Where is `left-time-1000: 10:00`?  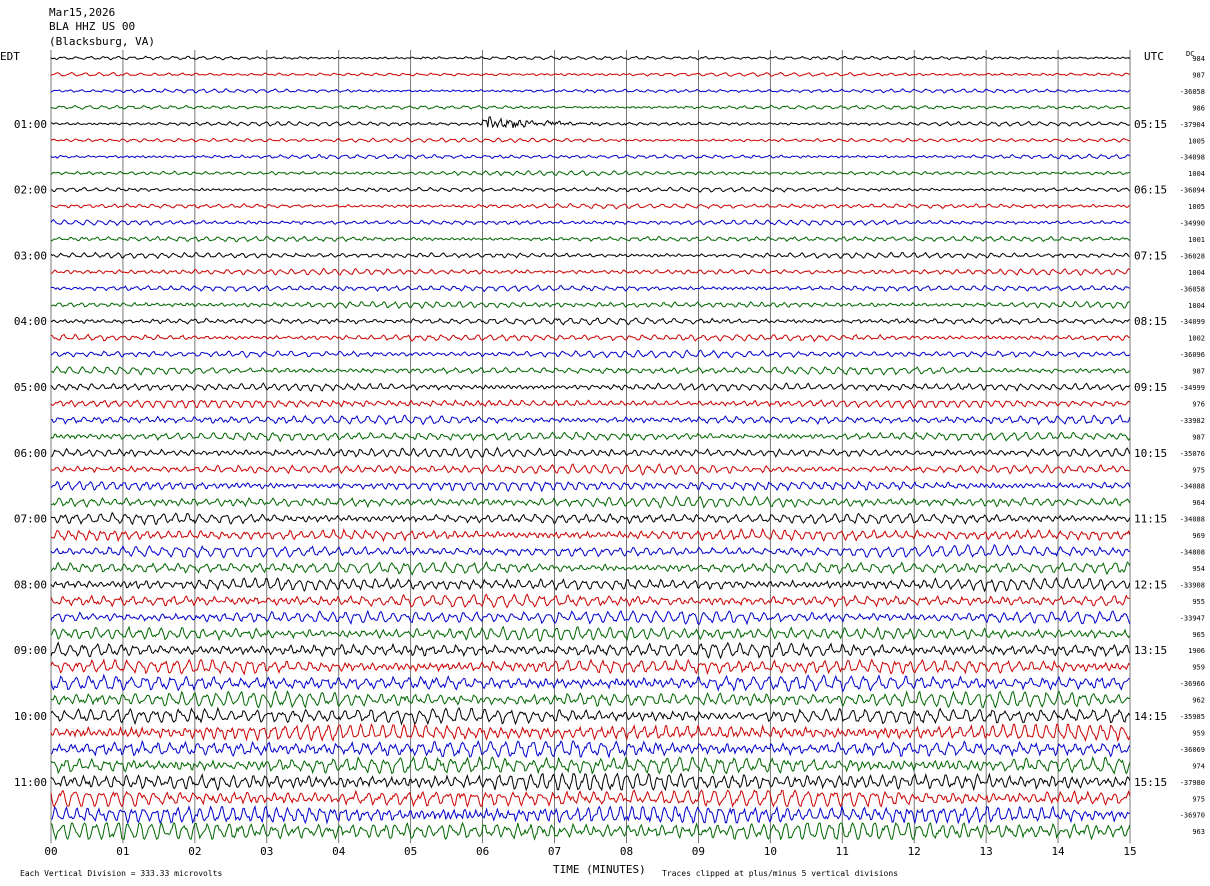 left-time-1000: 10:00 is located at coordinates (30, 716).